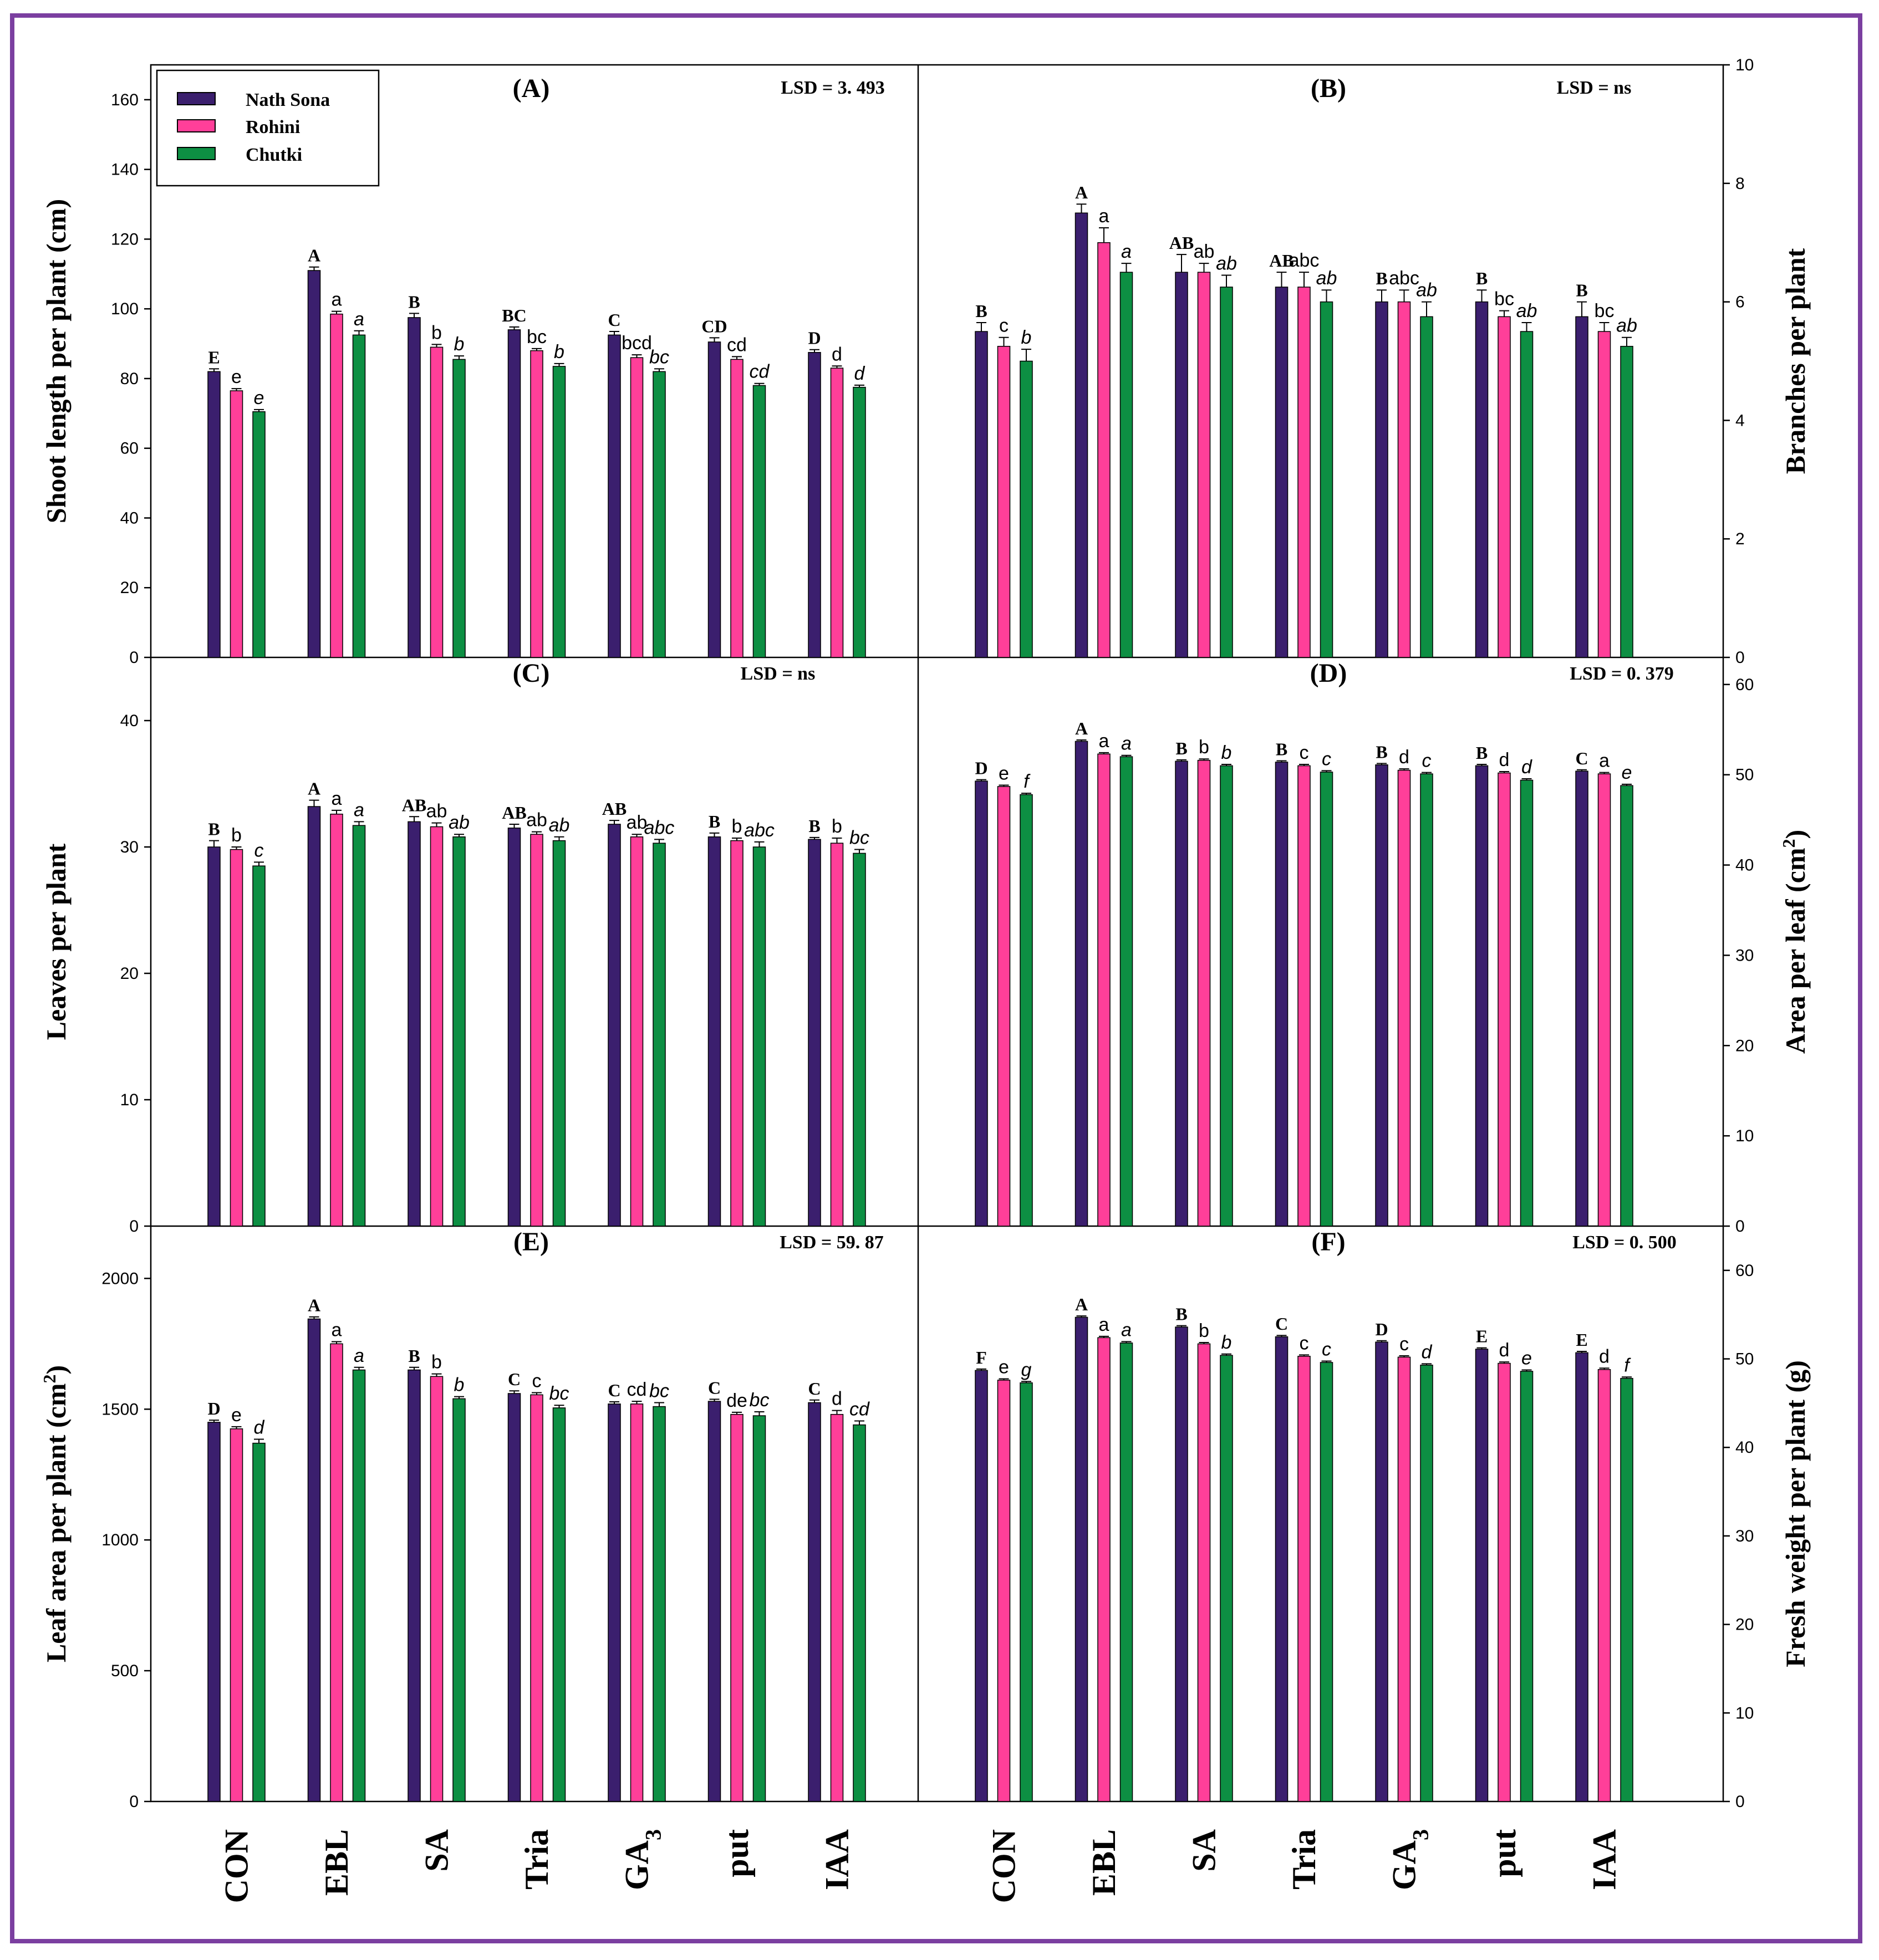  I want to click on panel-f-bar-ebl-rohini, so click(1104, 1569).